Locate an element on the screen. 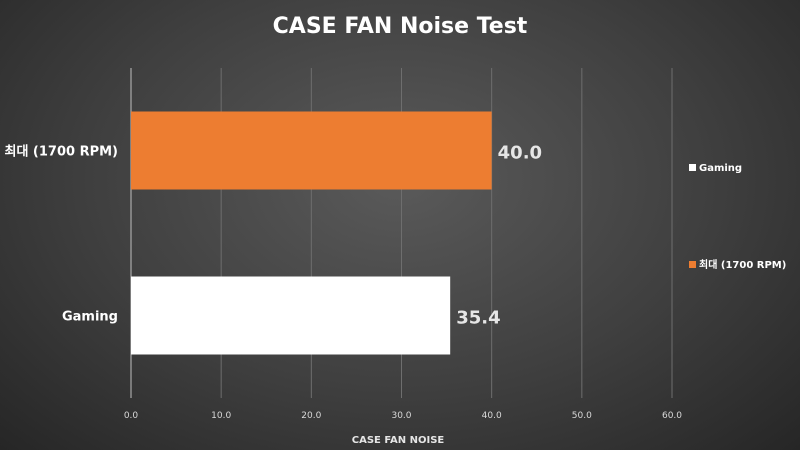  x-tick-label: 10.0 is located at coordinates (221, 416).